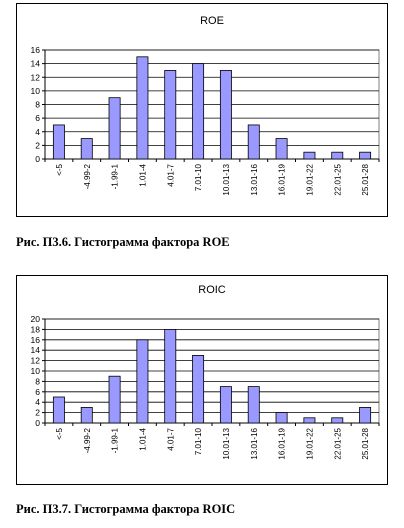 This screenshot has height=528, width=404. I want to click on roe-x-tick-label: 4.01-7, so click(170, 174).